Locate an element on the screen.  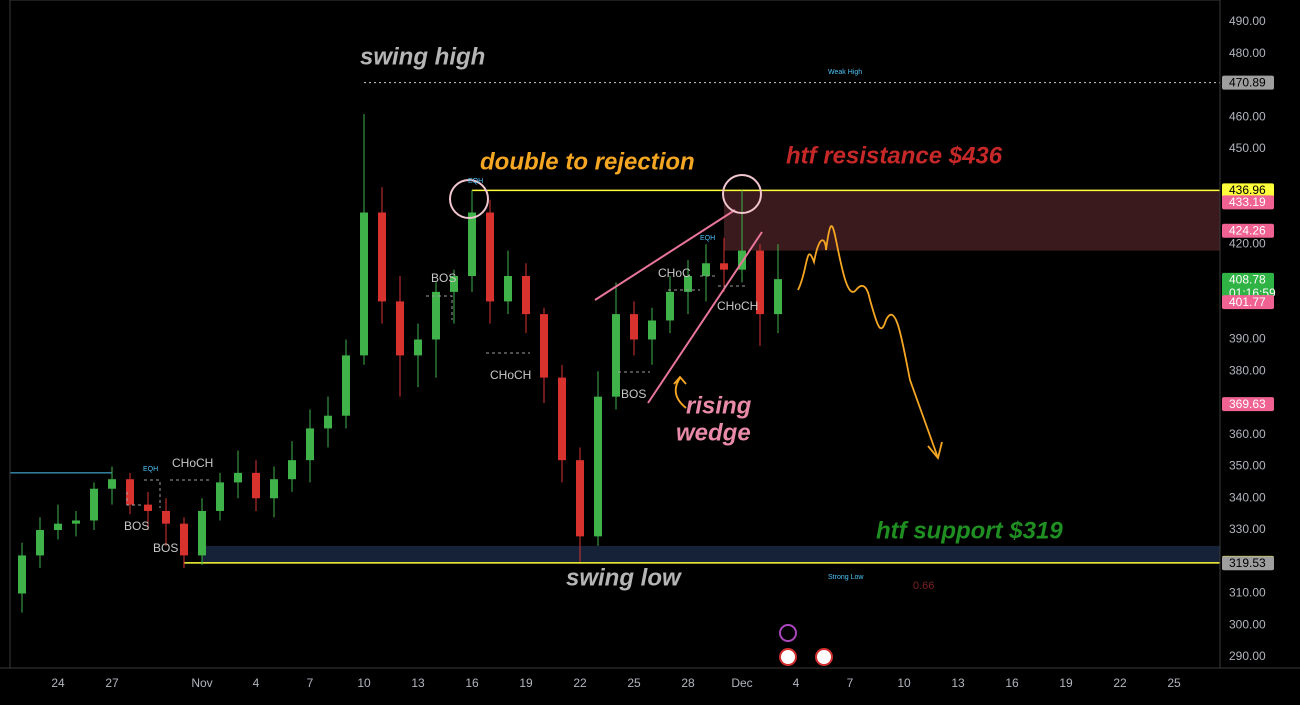
price-label: 470.89 is located at coordinates (1247, 82).